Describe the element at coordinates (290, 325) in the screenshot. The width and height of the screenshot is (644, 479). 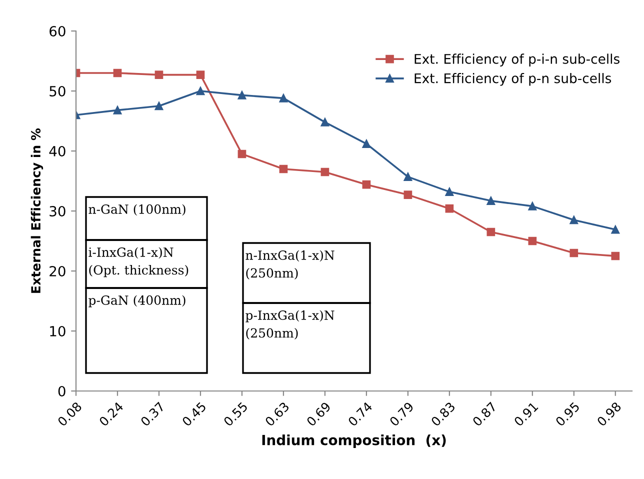
I see `annotation: p-InxGa(1-x)N (250nm)` at that location.